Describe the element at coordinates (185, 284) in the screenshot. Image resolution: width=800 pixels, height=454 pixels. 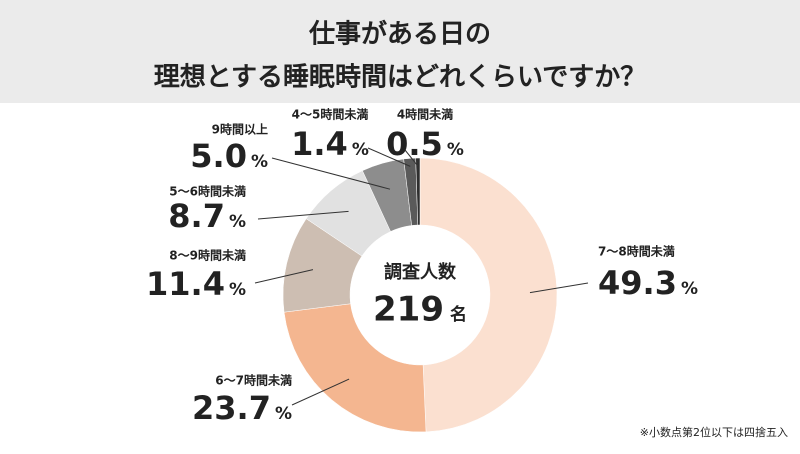
I see `value-label: 11.4` at that location.